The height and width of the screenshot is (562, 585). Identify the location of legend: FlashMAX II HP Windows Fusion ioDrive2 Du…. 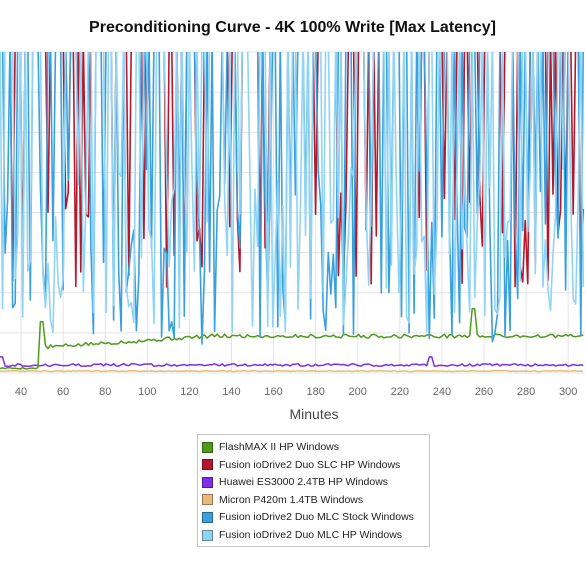
(313, 490).